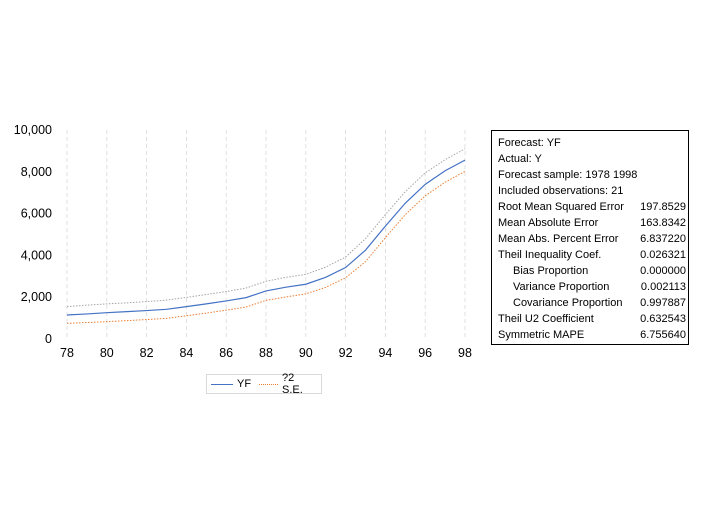 The width and height of the screenshot is (705, 522). I want to click on legend-item-se: ?2 S.E., so click(286, 384).